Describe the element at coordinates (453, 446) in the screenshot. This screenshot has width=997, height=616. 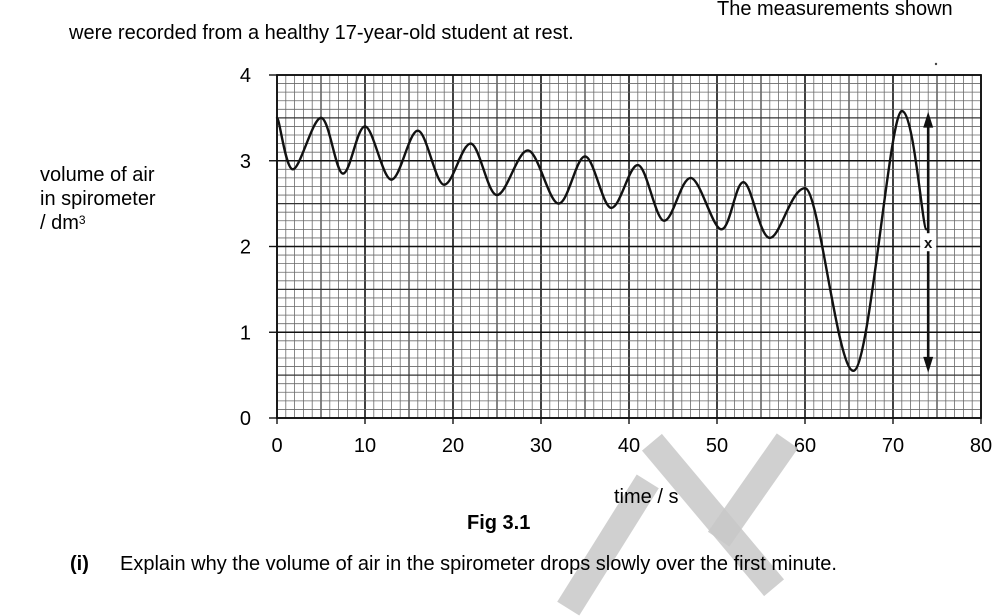
I see `svg-text: 20` at that location.